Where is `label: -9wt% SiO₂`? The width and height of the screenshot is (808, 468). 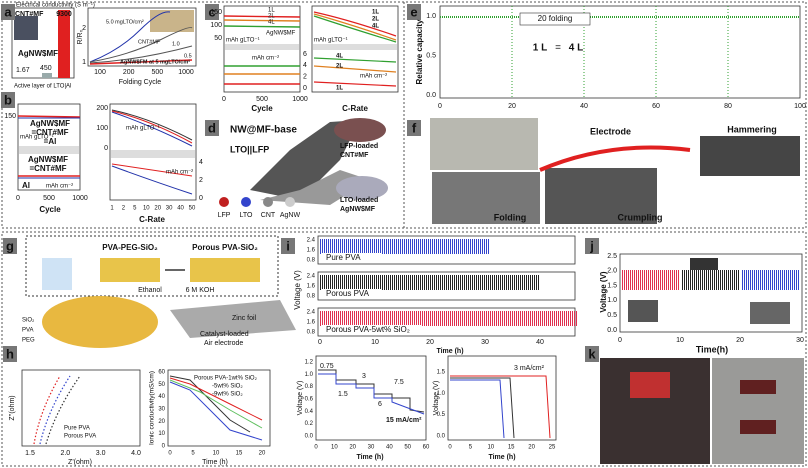 label: -9wt% SiO₂ is located at coordinates (227, 395).